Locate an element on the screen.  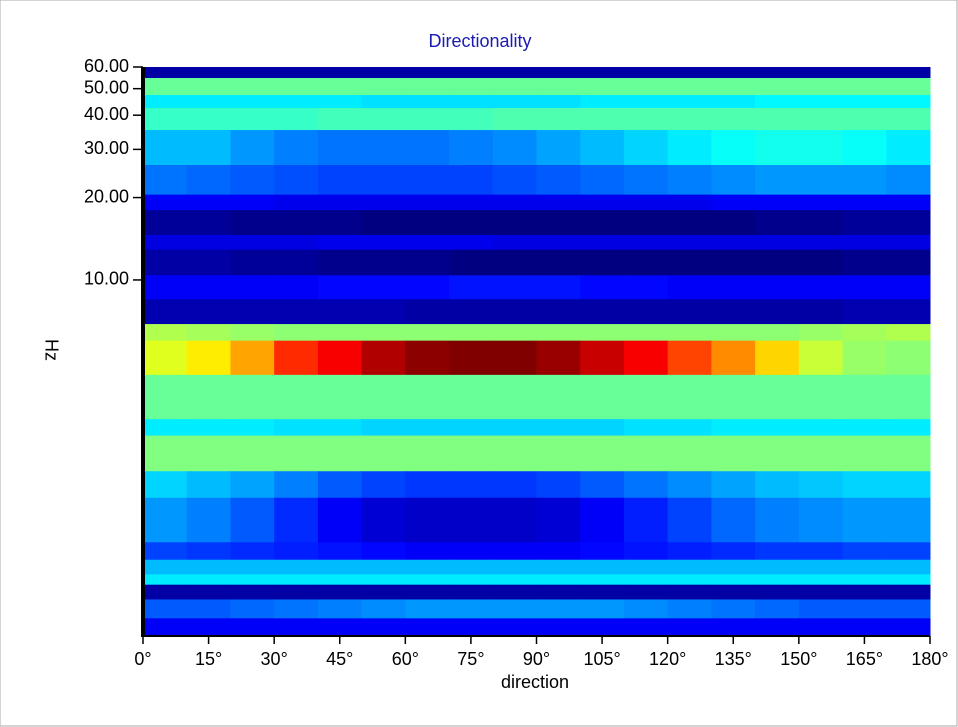
x-tick-label: 180° is located at coordinates (929, 659).